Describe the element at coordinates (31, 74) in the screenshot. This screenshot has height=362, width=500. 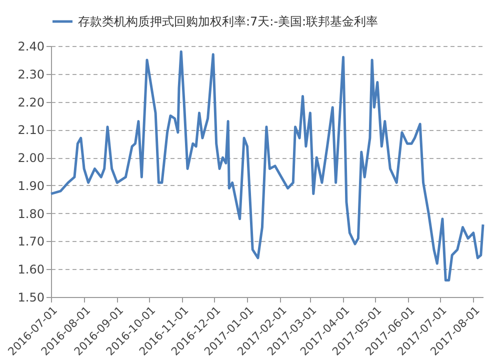
I see `y-tick-label: 2.30` at that location.